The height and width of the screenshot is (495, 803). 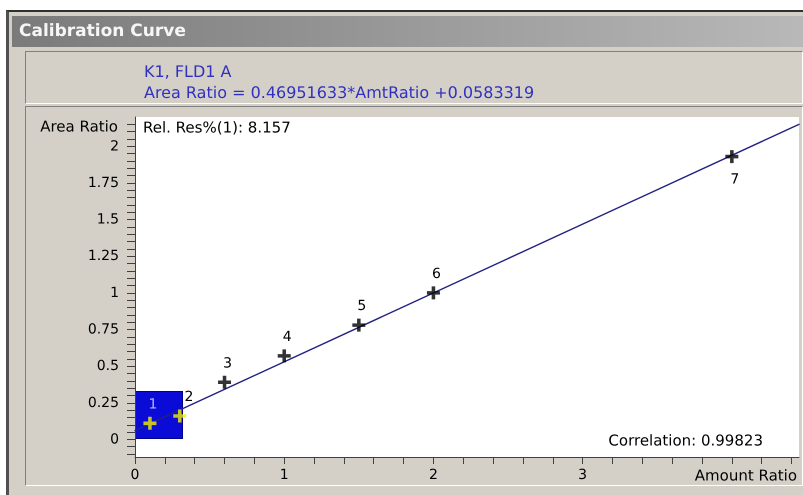 I want to click on annotation: 3, so click(x=227, y=363).